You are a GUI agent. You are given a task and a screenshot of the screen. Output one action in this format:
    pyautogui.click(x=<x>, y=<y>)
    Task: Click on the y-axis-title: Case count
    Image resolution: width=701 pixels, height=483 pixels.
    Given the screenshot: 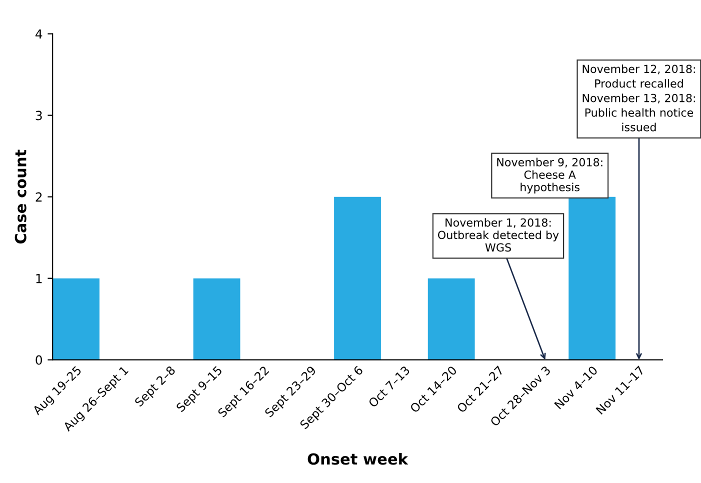 What is the action you would take?
    pyautogui.click(x=20, y=197)
    